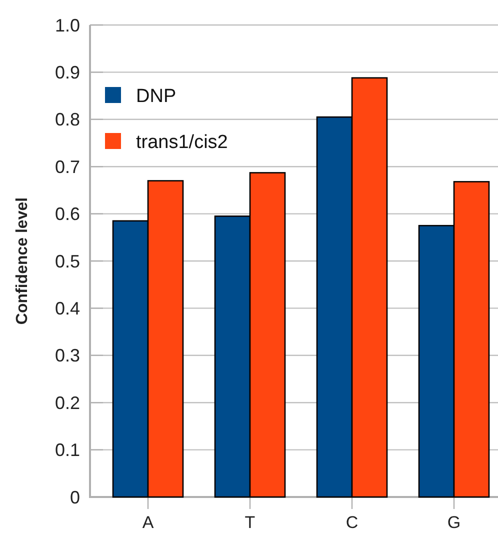 The height and width of the screenshot is (540, 498). What do you see at coordinates (156, 96) in the screenshot?
I see `legend-label: DNP` at bounding box center [156, 96].